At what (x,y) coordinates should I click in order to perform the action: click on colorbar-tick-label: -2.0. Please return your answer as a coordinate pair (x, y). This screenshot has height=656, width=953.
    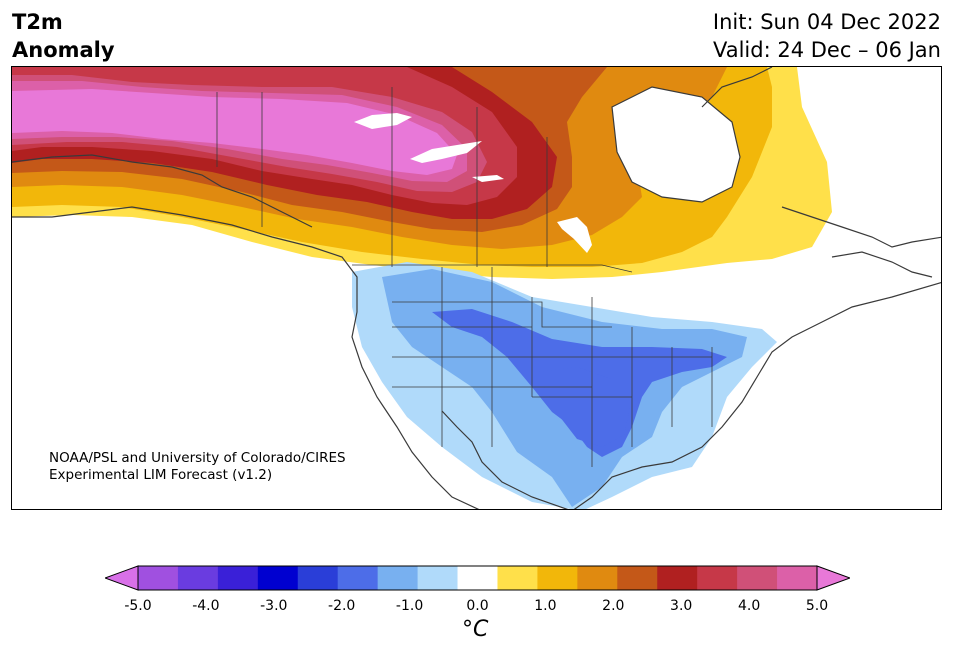
    Looking at the image, I should click on (342, 606).